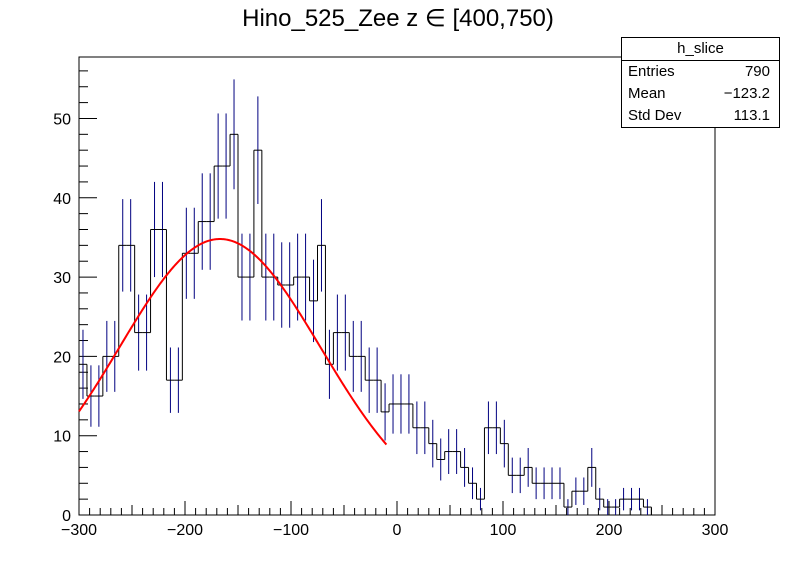  Describe the element at coordinates (66, 516) in the screenshot. I see `y-tick-label: 0` at that location.